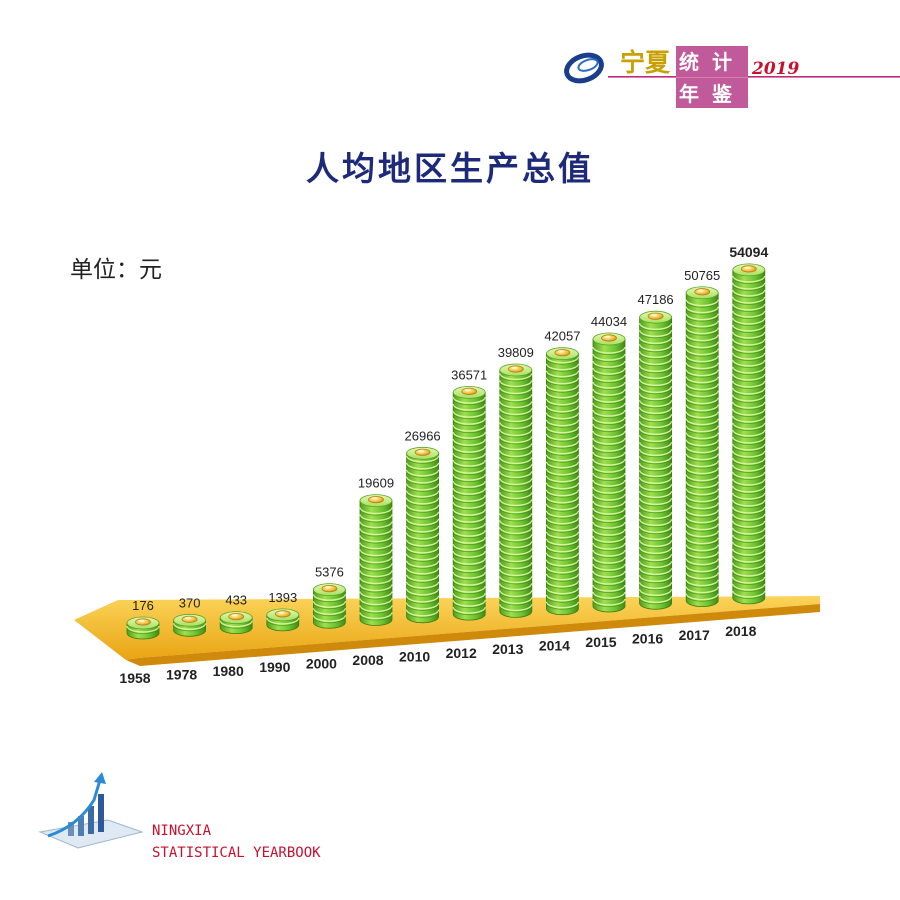 This screenshot has height=900, width=900. What do you see at coordinates (91, 810) in the screenshot?
I see `yearbook-growth-chart-icon` at bounding box center [91, 810].